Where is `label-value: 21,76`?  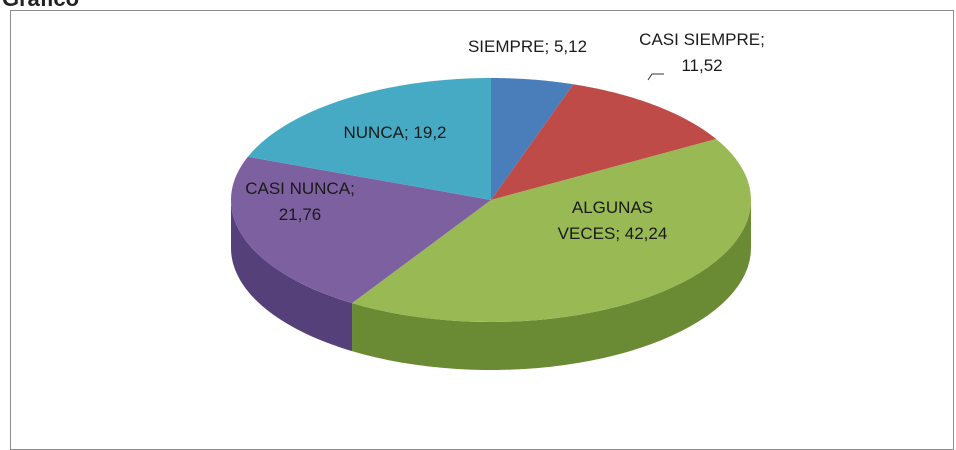 label-value: 21,76 is located at coordinates (300, 214).